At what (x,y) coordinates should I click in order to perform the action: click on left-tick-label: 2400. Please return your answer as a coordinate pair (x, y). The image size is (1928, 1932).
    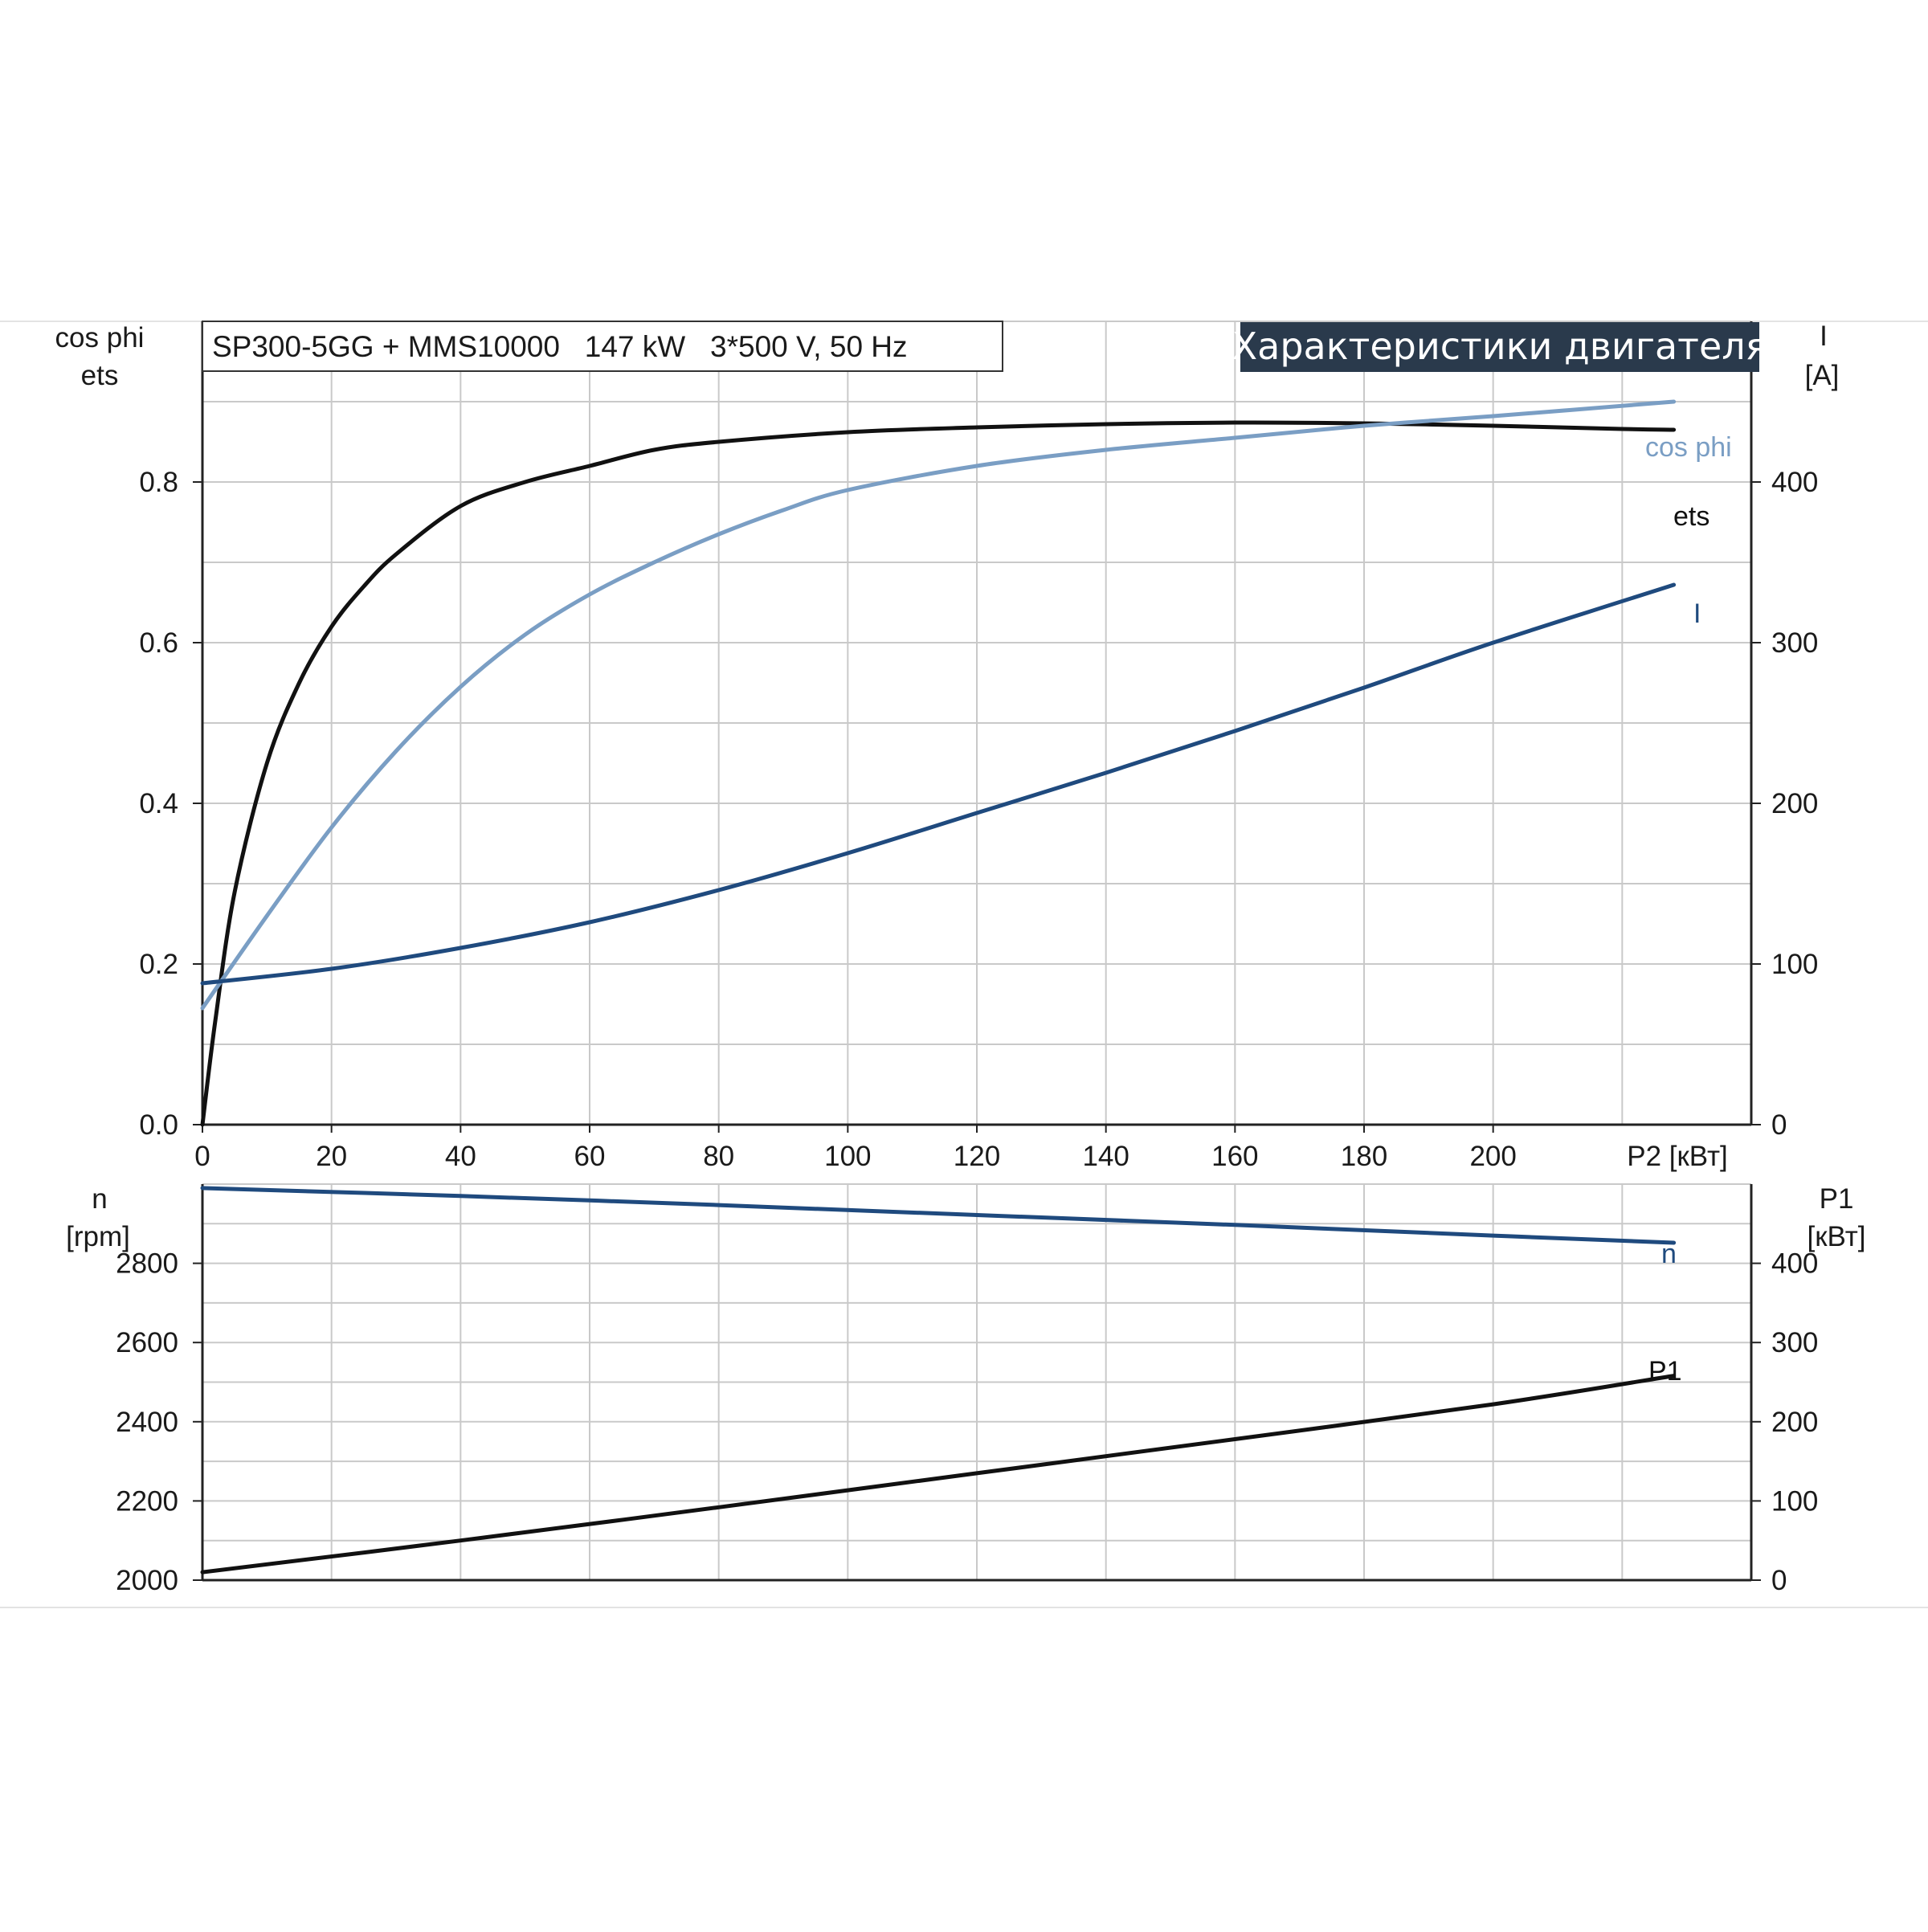
    Looking at the image, I should click on (147, 1423).